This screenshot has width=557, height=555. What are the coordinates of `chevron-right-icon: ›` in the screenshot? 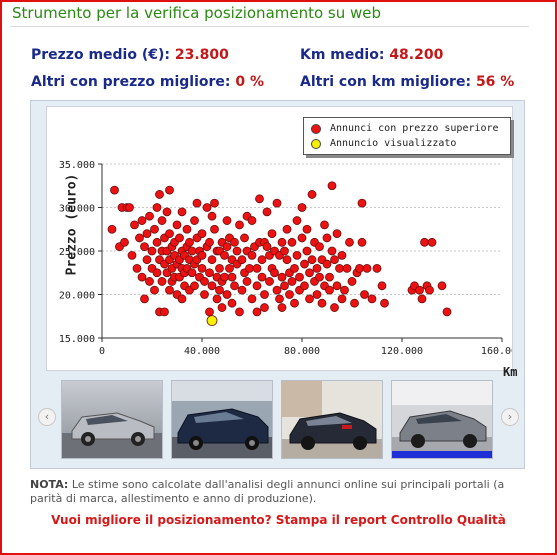 It's located at (510, 416).